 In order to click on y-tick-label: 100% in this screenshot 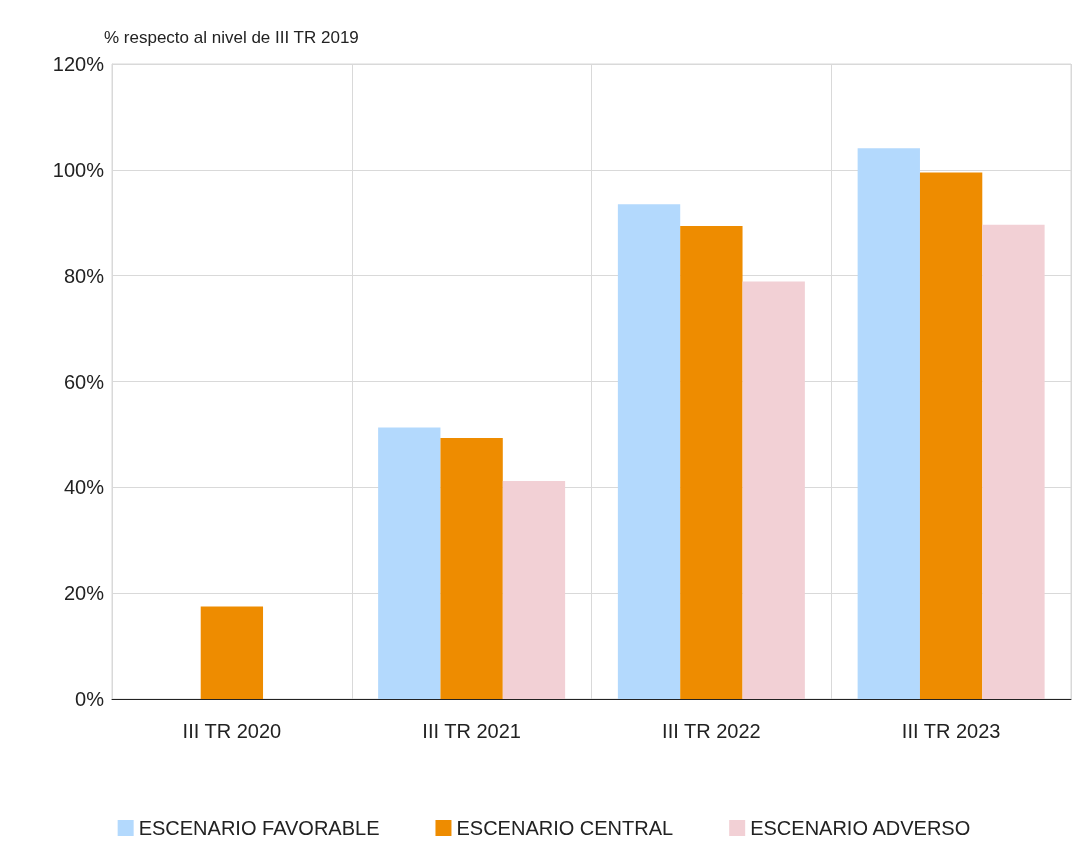, I will do `click(78, 169)`.